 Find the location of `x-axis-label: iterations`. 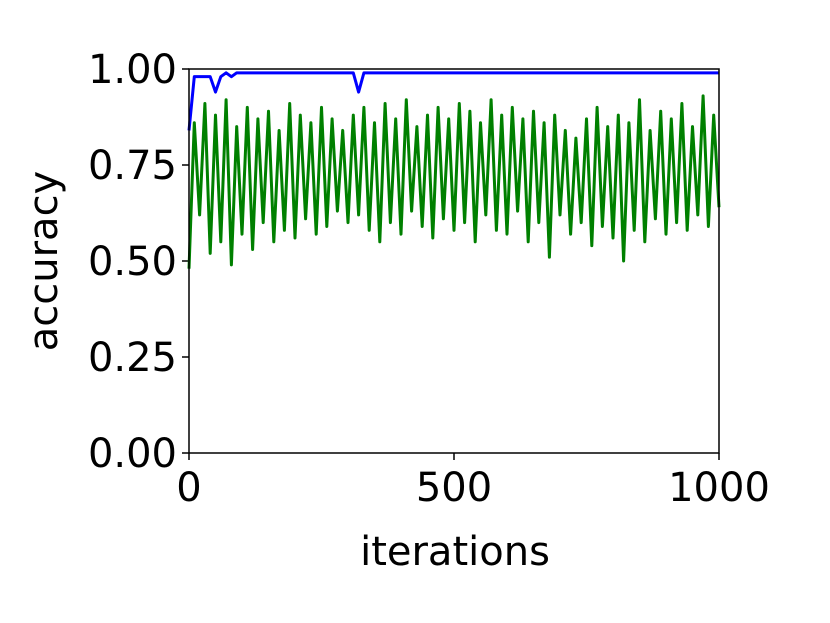

x-axis-label: iterations is located at coordinates (455, 552).